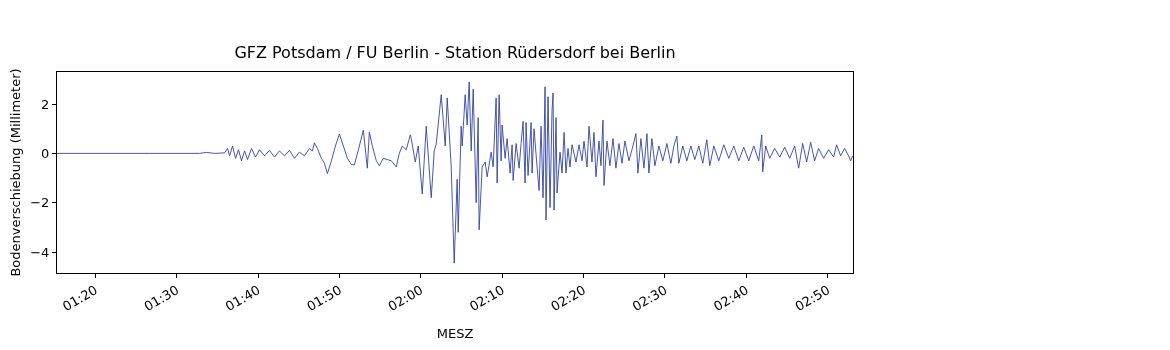 The width and height of the screenshot is (1170, 350). I want to click on y-tick-label: −4, so click(40, 252).